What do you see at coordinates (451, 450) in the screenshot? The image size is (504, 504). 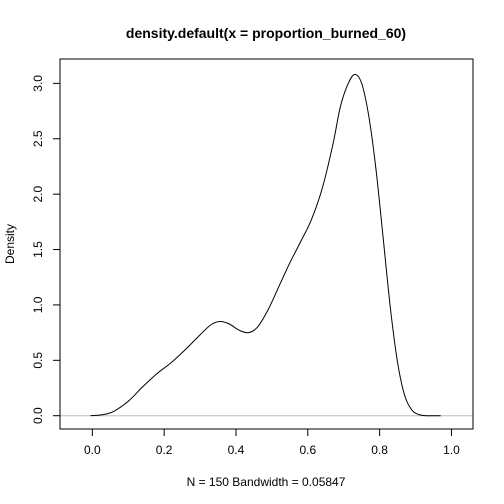 I see `x-tick-label: 1.0` at bounding box center [451, 450].